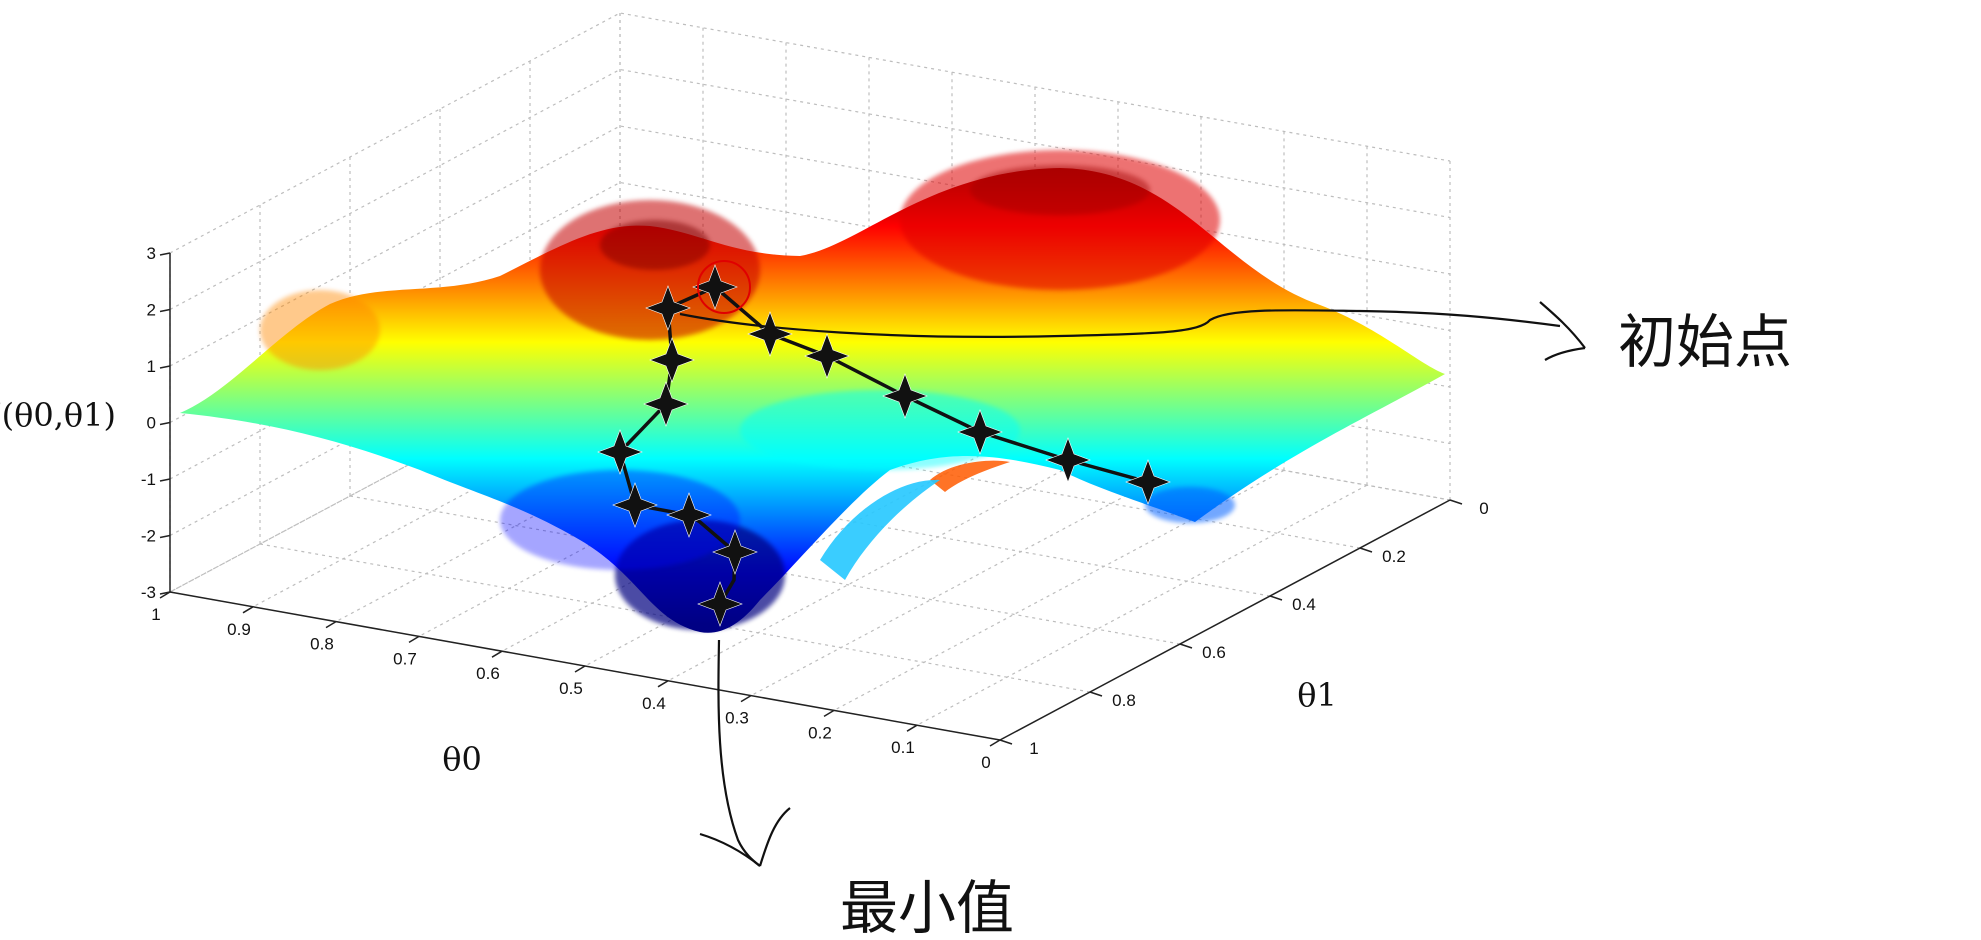 This screenshot has width=1981, height=940. I want to click on surface-fold-inner, so click(880, 529).